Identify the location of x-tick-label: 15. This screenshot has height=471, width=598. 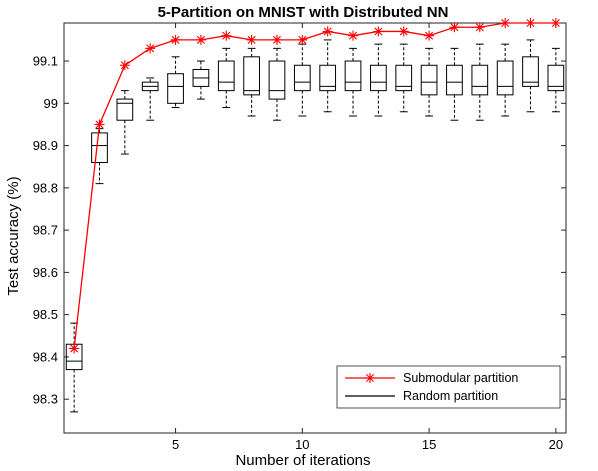
(429, 444).